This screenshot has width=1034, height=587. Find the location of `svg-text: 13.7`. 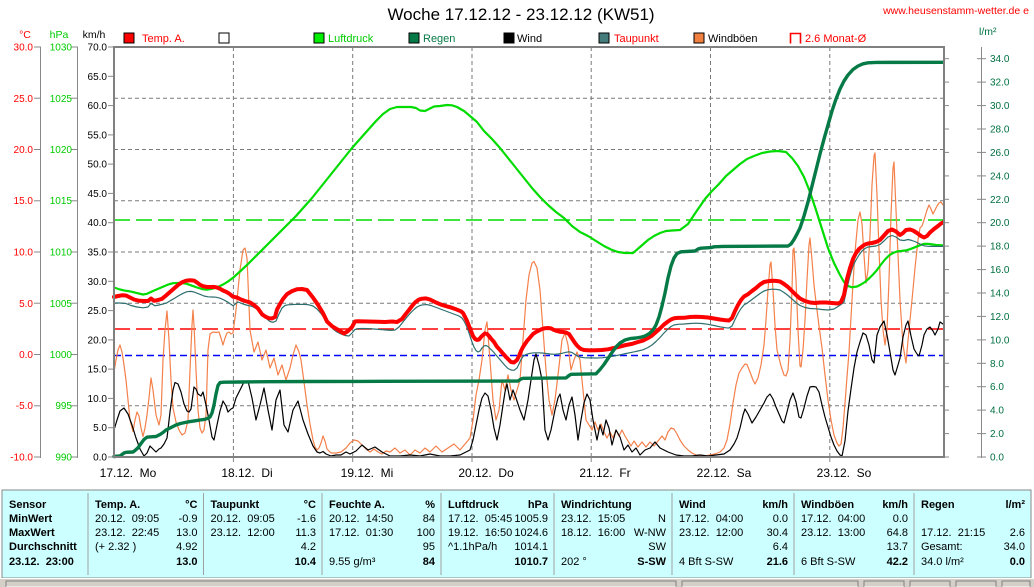

svg-text: 13.7 is located at coordinates (897, 547).